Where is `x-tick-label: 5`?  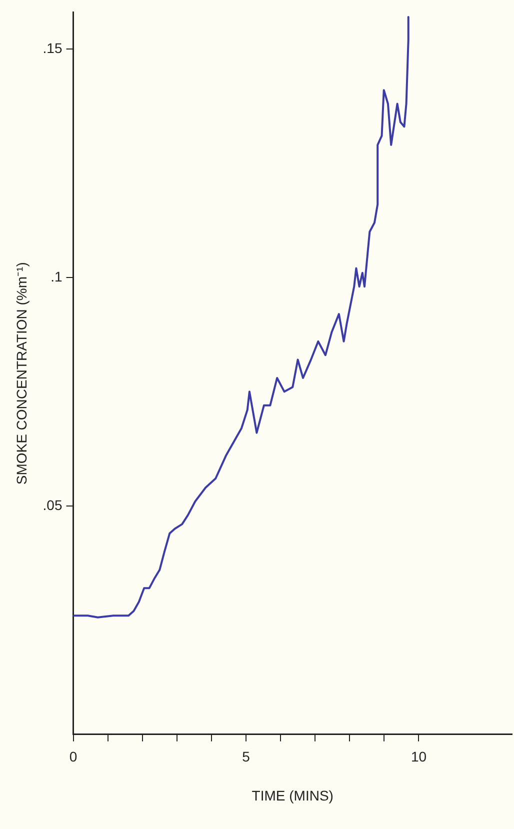
x-tick-label: 5 is located at coordinates (246, 756).